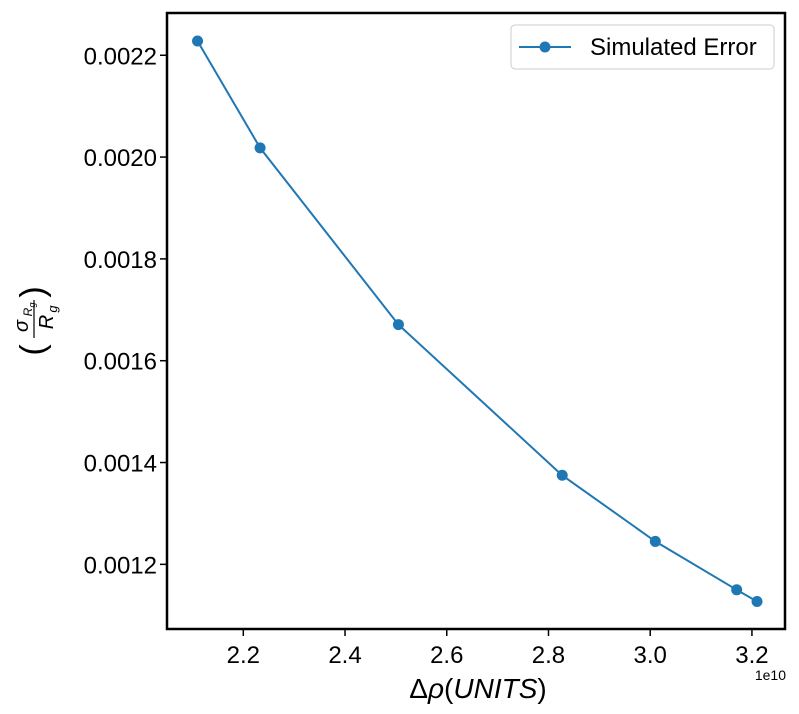 The image size is (799, 714). Describe the element at coordinates (548, 655) in the screenshot. I see `x-tick-label: 2.8` at that location.